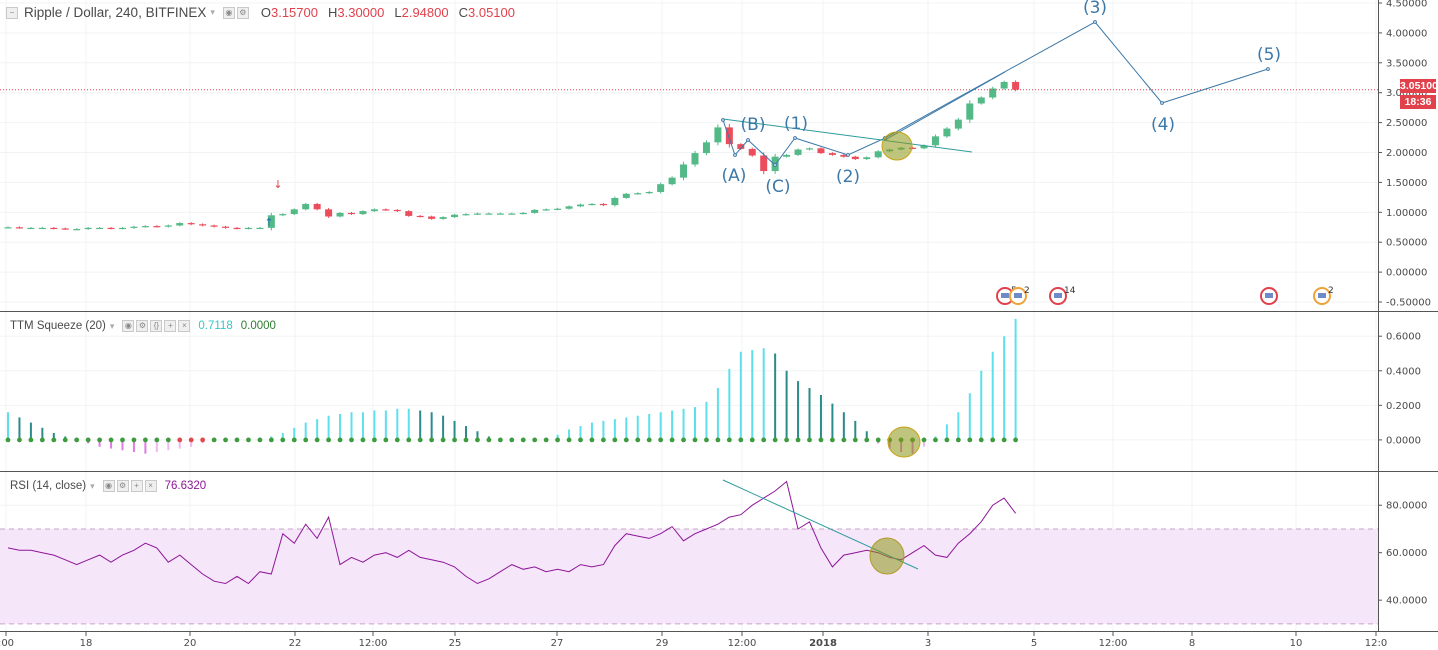  I want to click on last-price-tag: 3.05100, so click(1419, 86).